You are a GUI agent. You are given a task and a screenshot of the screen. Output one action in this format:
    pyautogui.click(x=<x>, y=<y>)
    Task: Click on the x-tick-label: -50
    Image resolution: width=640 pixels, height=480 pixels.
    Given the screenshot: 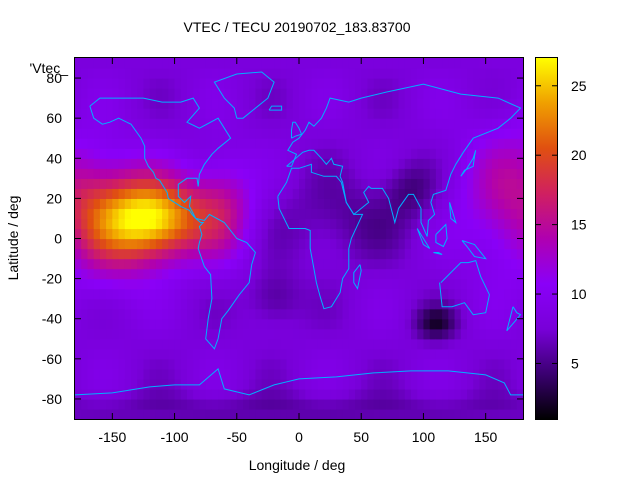 What is the action you would take?
    pyautogui.click(x=237, y=437)
    